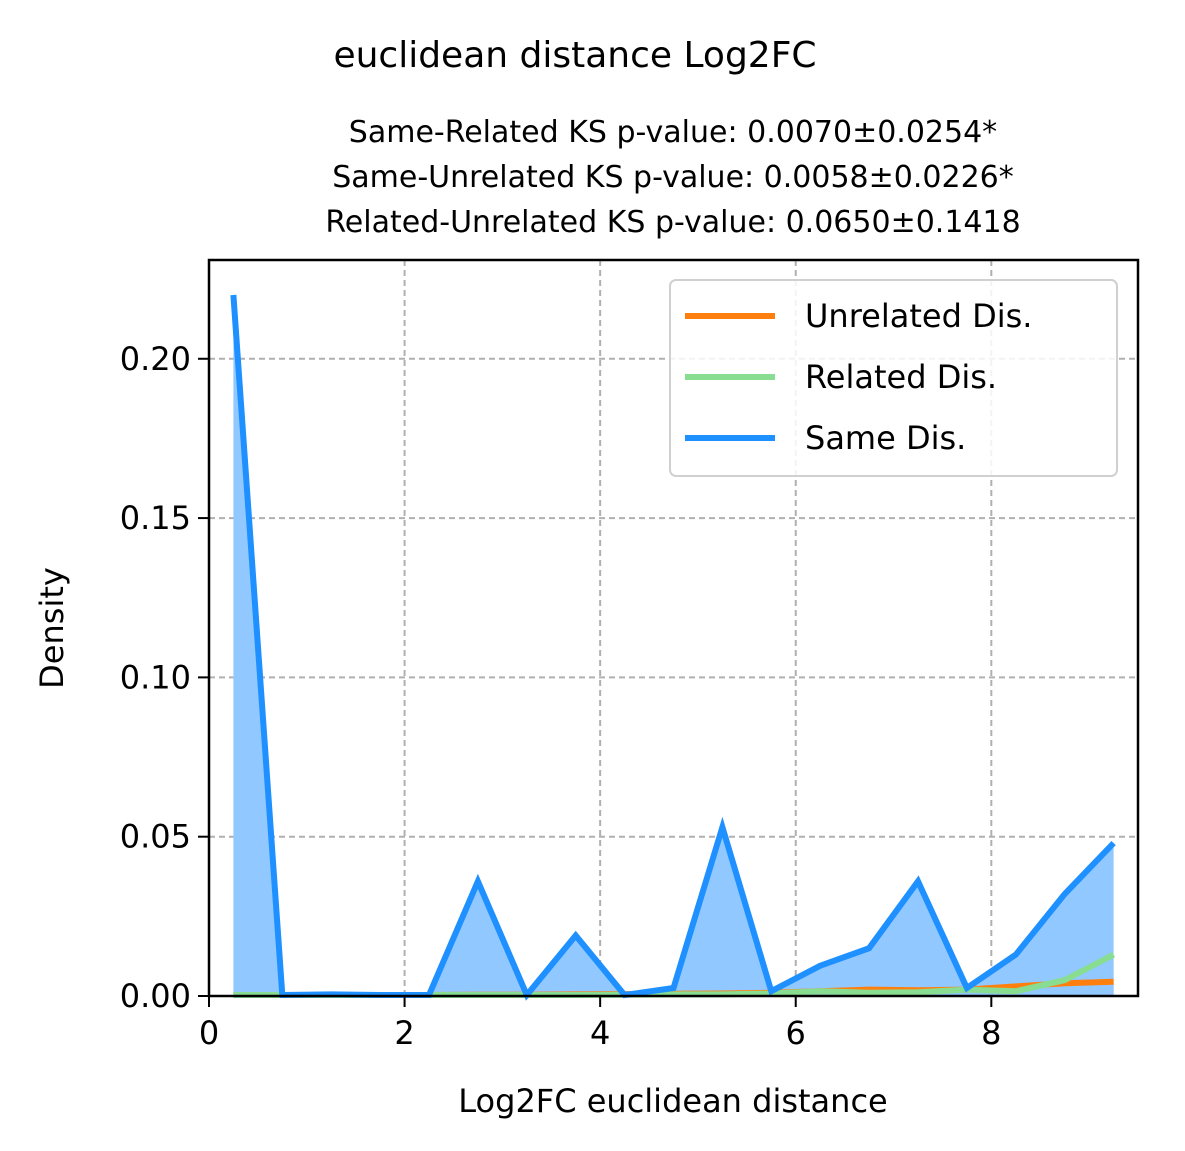 The height and width of the screenshot is (1151, 1185). I want to click on legend: Unrelated Dis. Related Dis. Same Dis., so click(893, 378).